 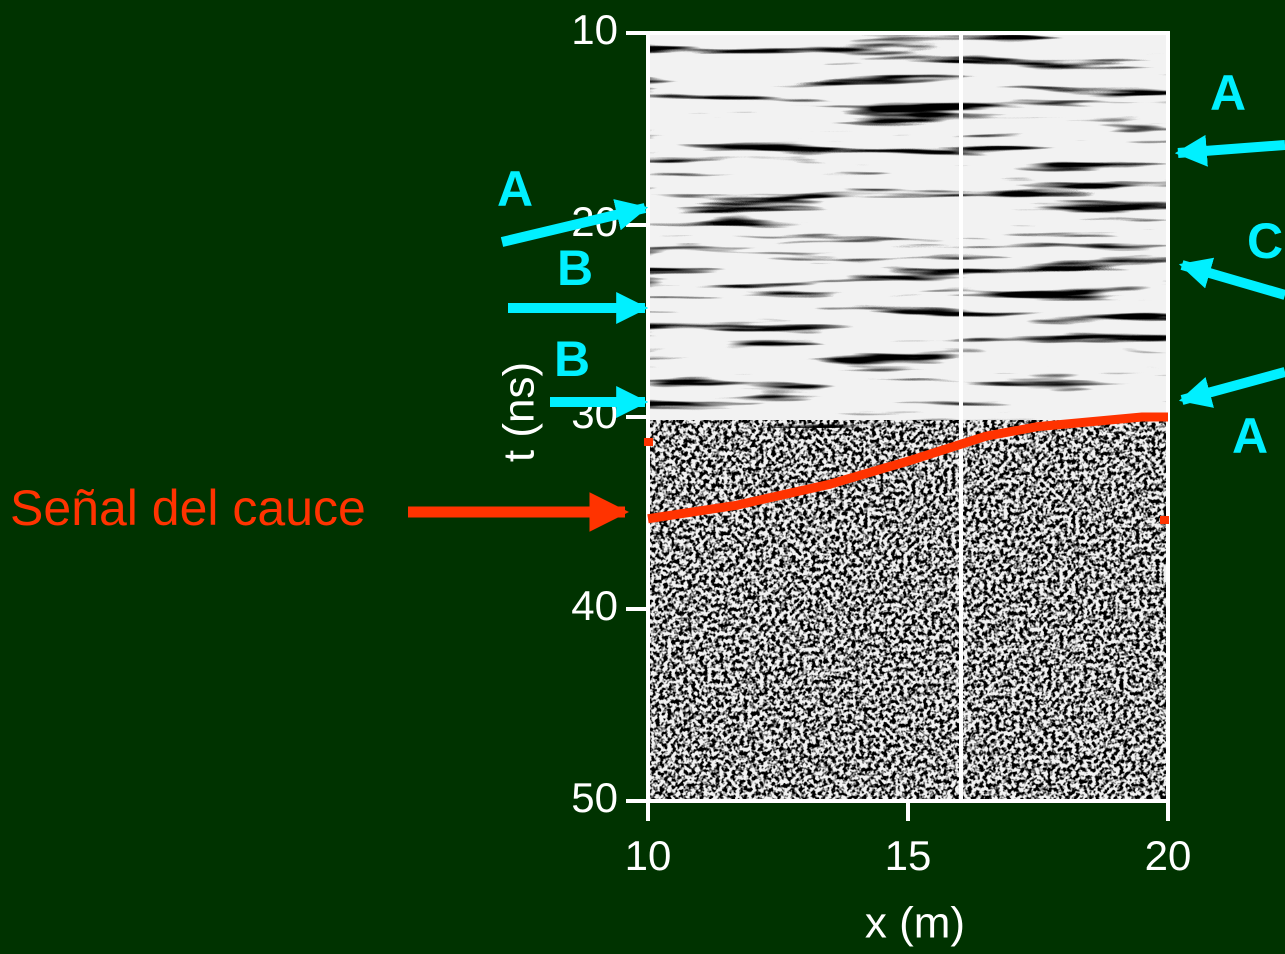 What do you see at coordinates (519, 412) in the screenshot?
I see `y-axis-label: t (ns)` at bounding box center [519, 412].